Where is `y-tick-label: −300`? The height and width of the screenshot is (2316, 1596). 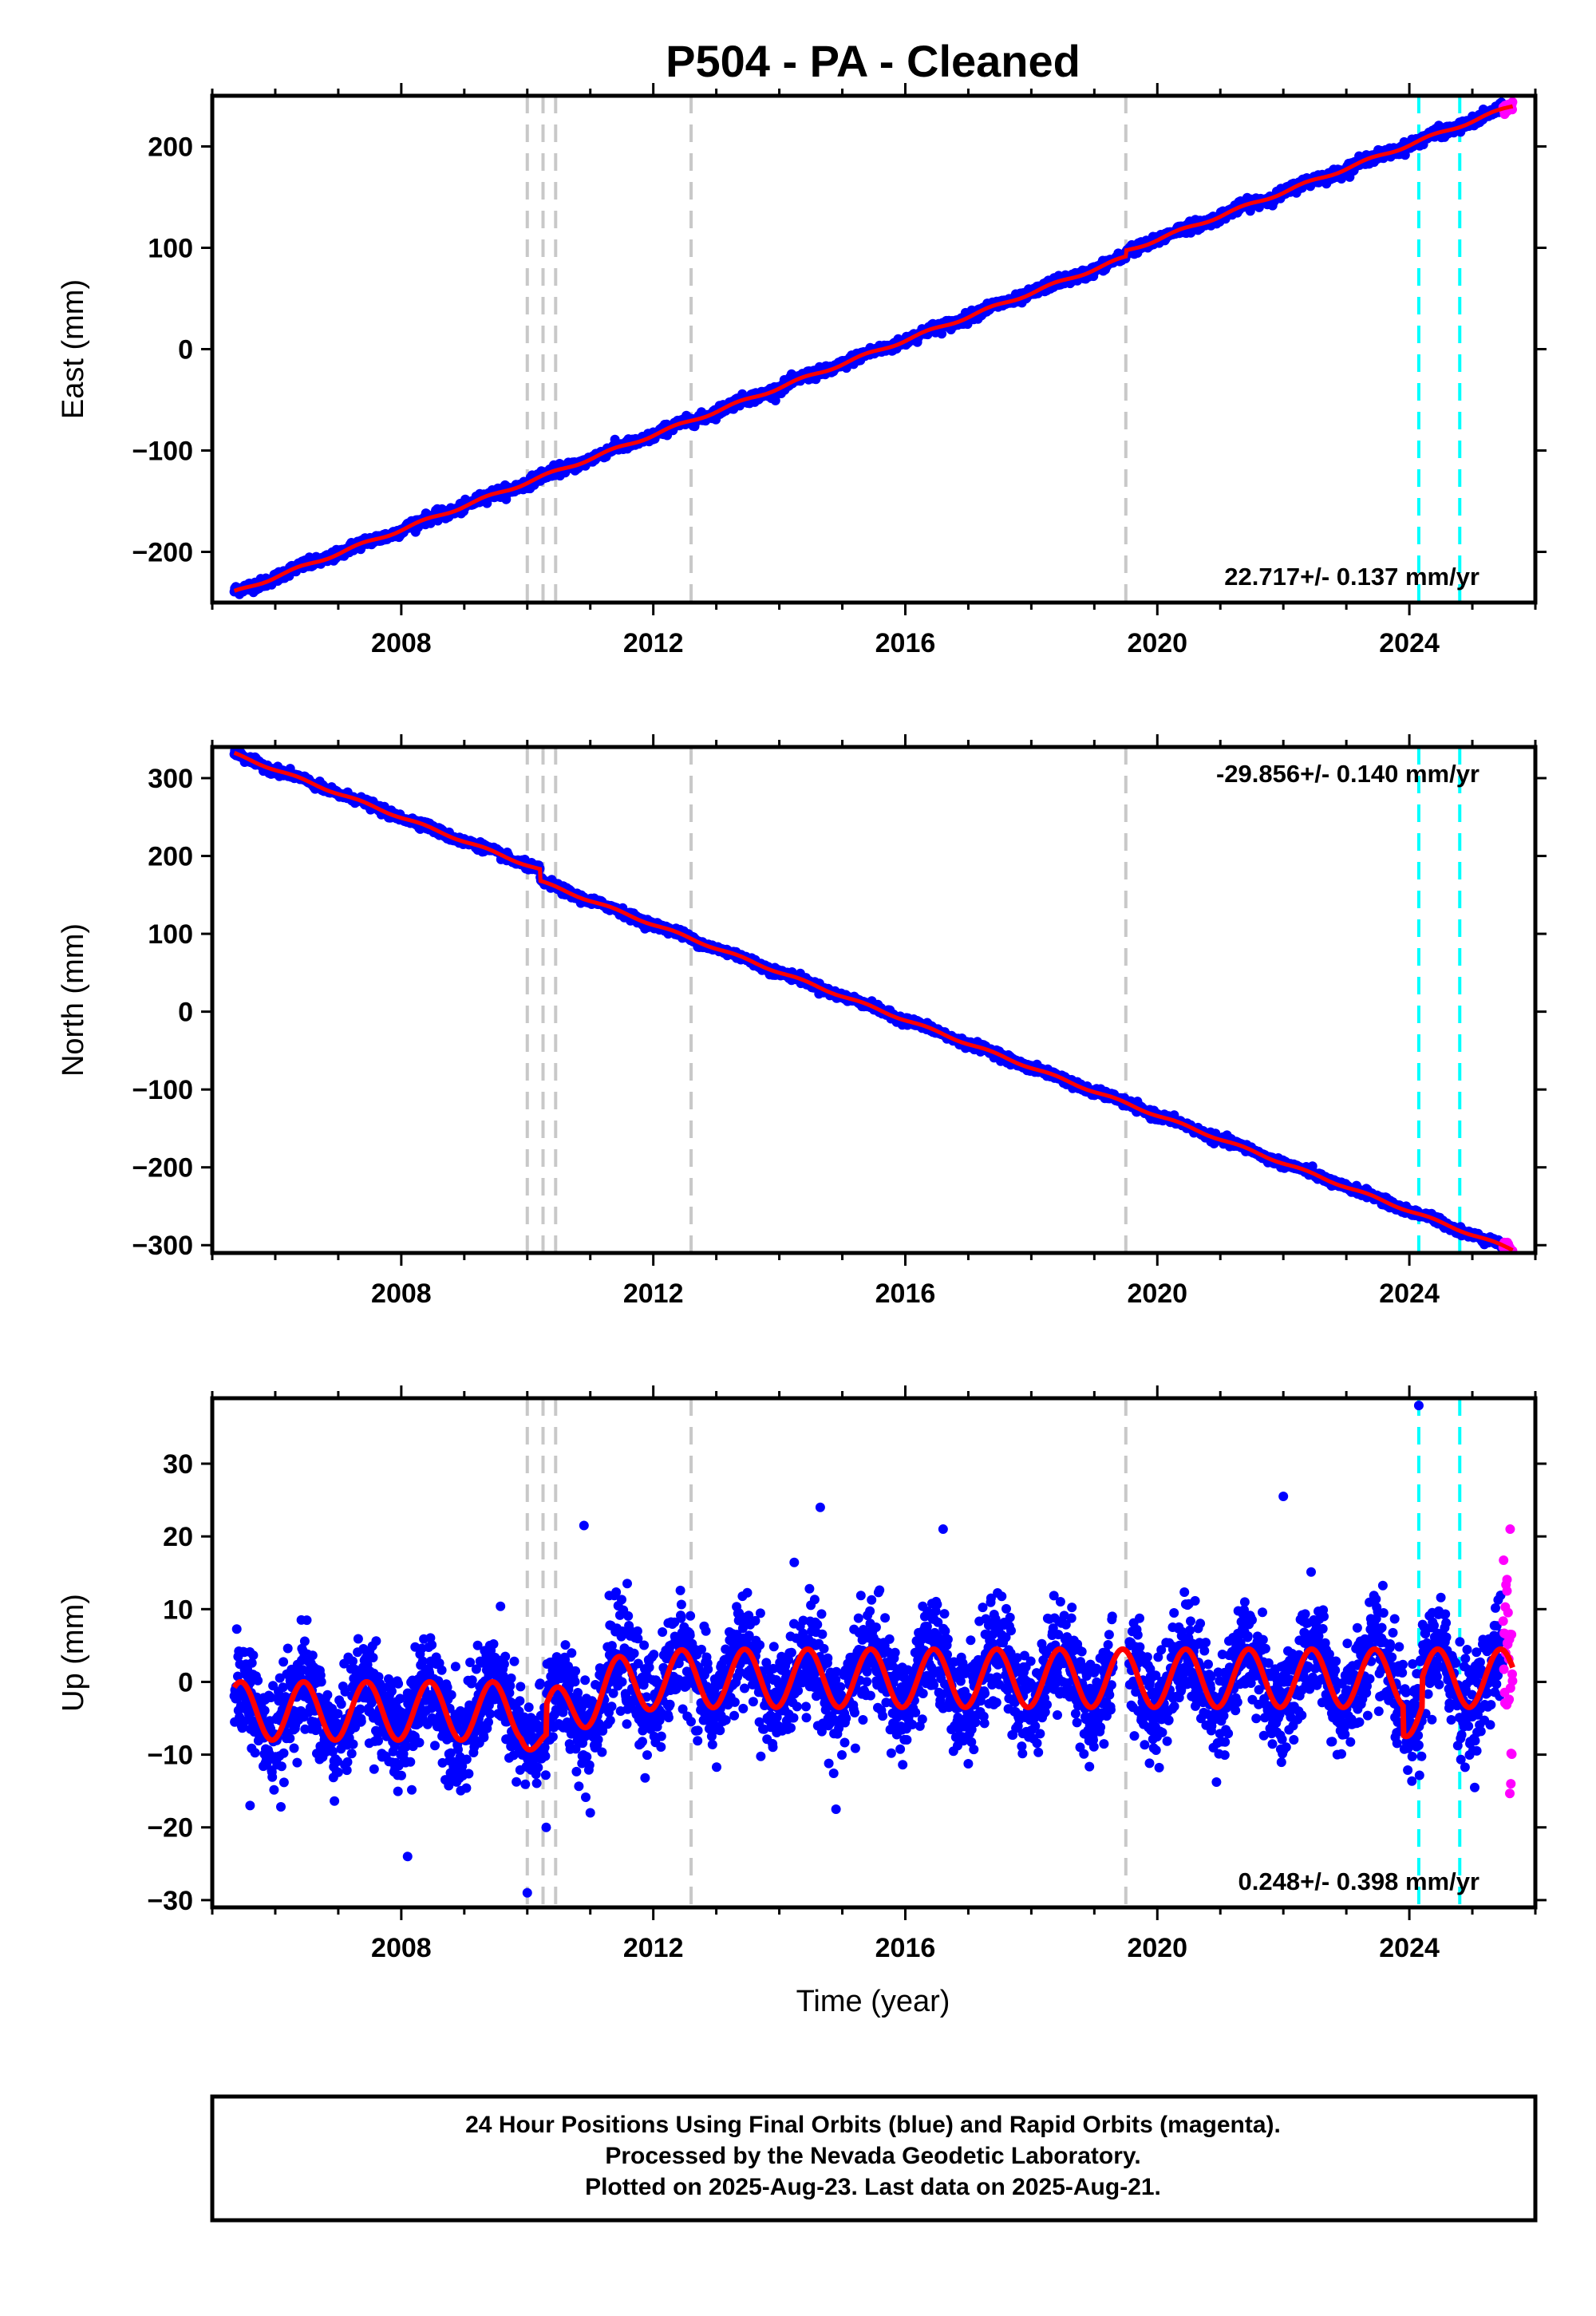 y-tick-label: −300 is located at coordinates (162, 1246).